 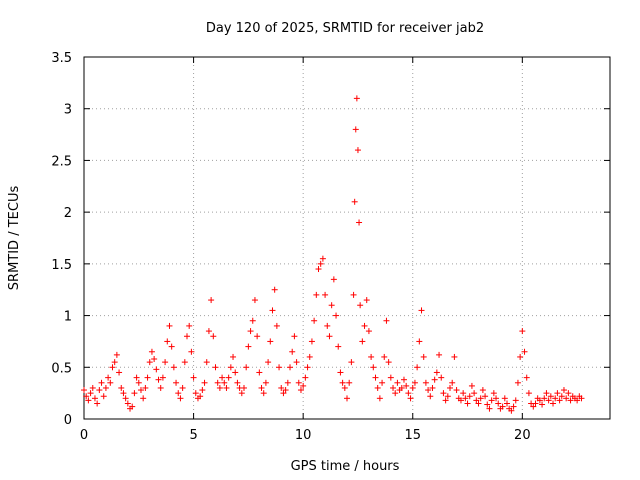 I want to click on x-tick-label: 20, so click(x=522, y=435).